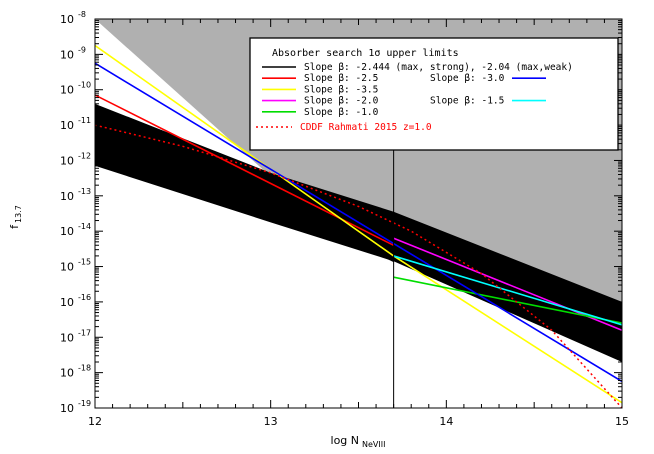 The width and height of the screenshot is (654, 454). I want to click on x-axis-label-main: log N, so click(345, 440).